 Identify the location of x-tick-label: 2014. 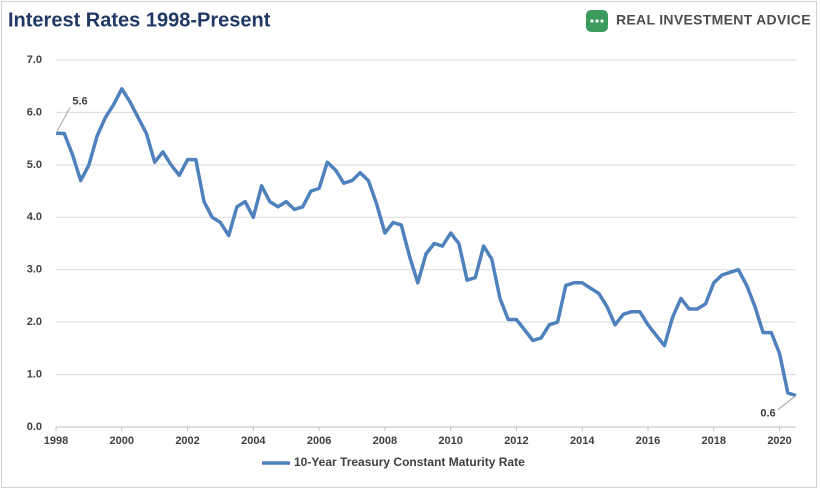
(582, 441).